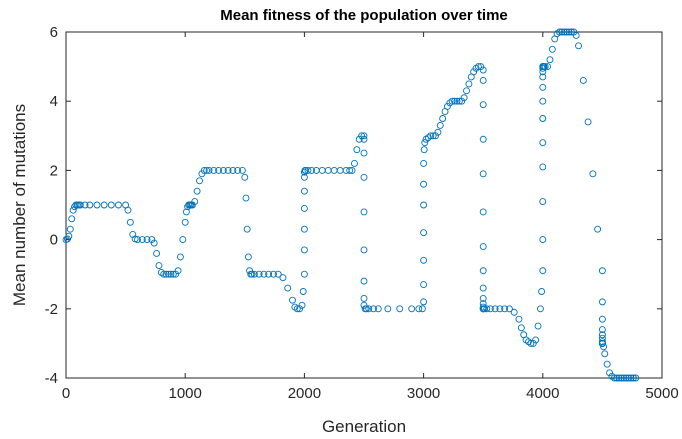 The height and width of the screenshot is (439, 682). I want to click on x-tick-label: 5000, so click(661, 393).